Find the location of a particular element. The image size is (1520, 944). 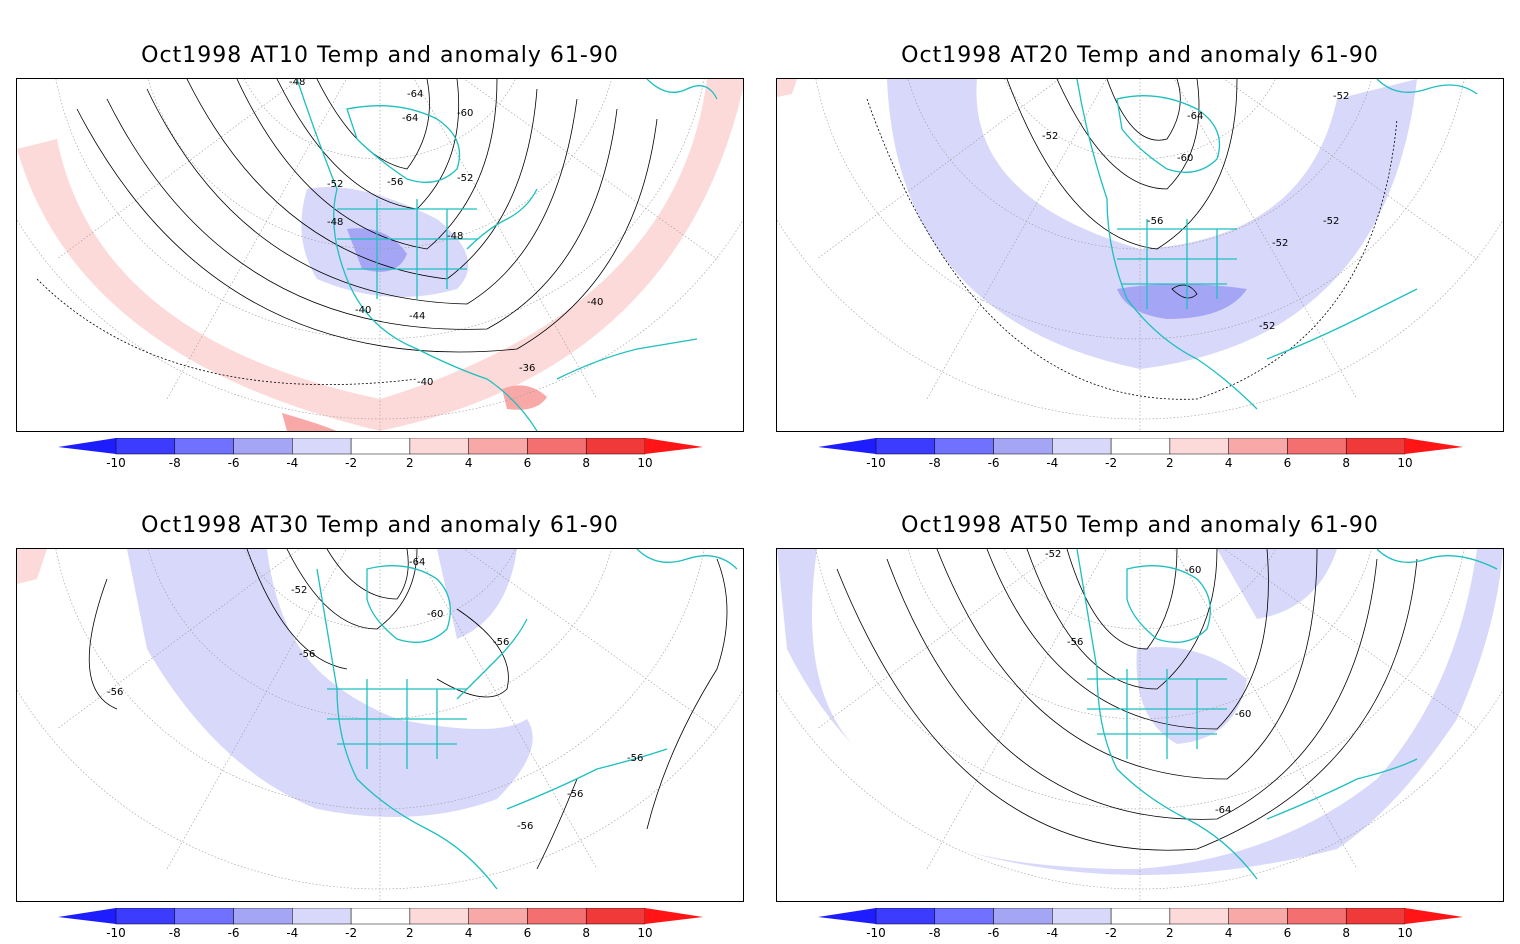

contour-labels: -64 -52 -60 -56 -56 -56 -56 -56 -56 is located at coordinates (375, 694).